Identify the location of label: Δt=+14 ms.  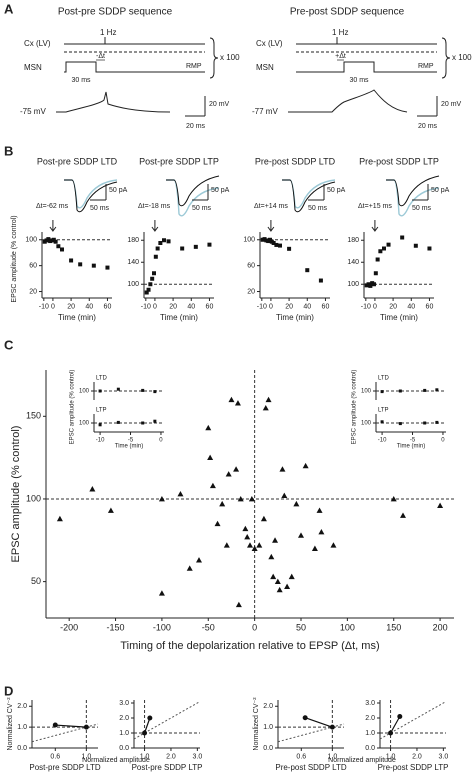
(271, 206).